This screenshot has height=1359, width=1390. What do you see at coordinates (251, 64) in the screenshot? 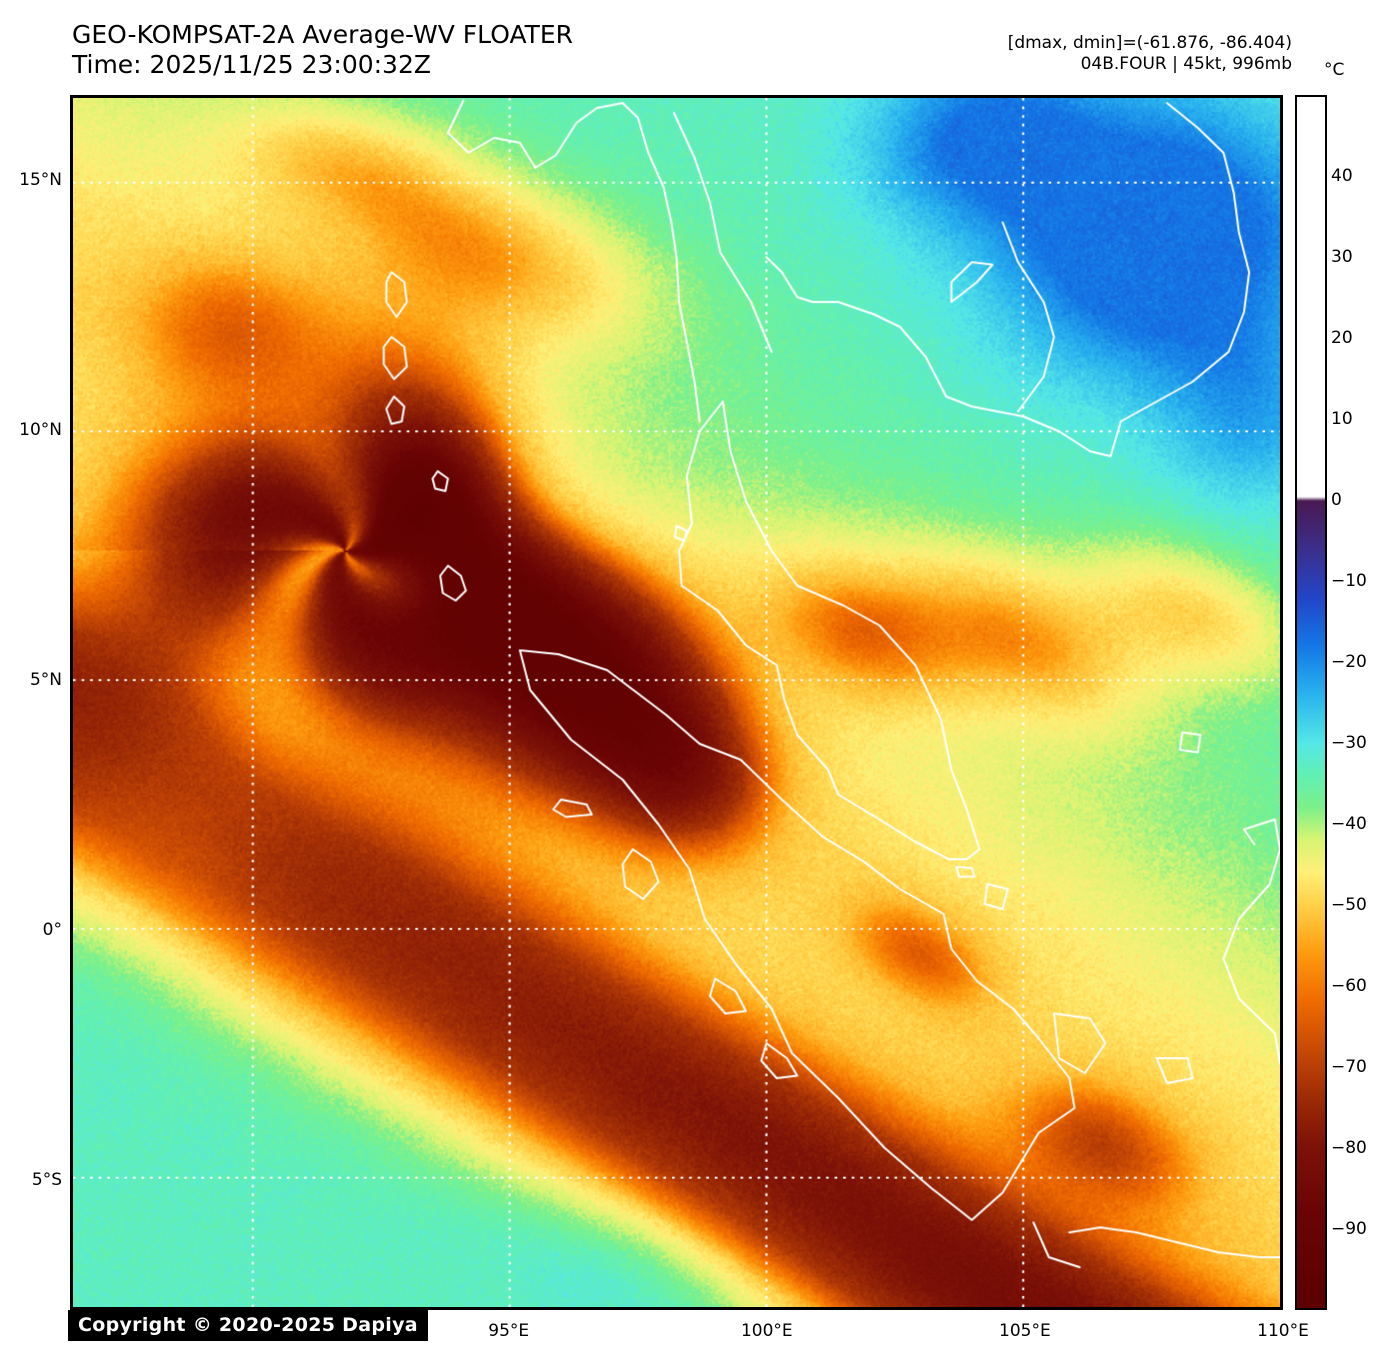
I see `timestamp-label: Time: 2025/11/25 23:00:32Z` at bounding box center [251, 64].